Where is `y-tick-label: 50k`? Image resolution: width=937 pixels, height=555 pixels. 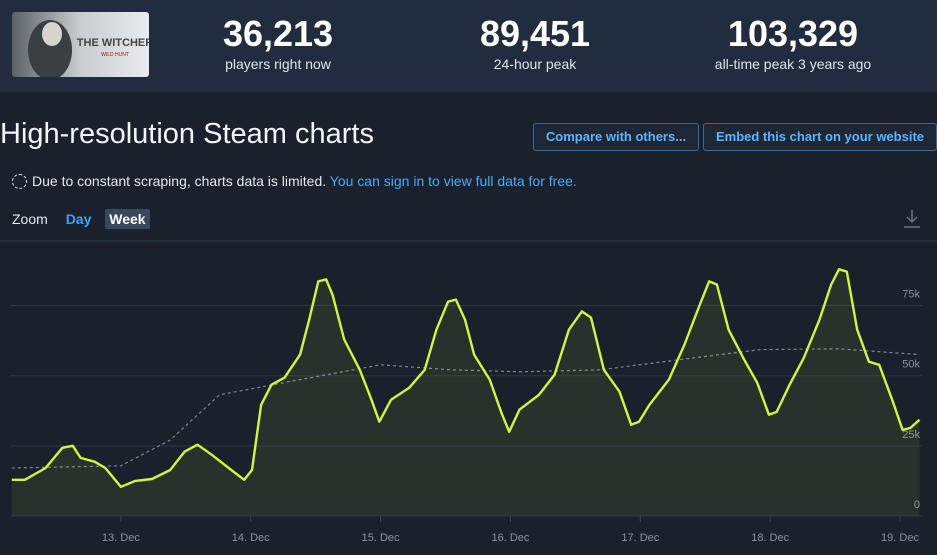 y-tick-label: 50k is located at coordinates (911, 365).